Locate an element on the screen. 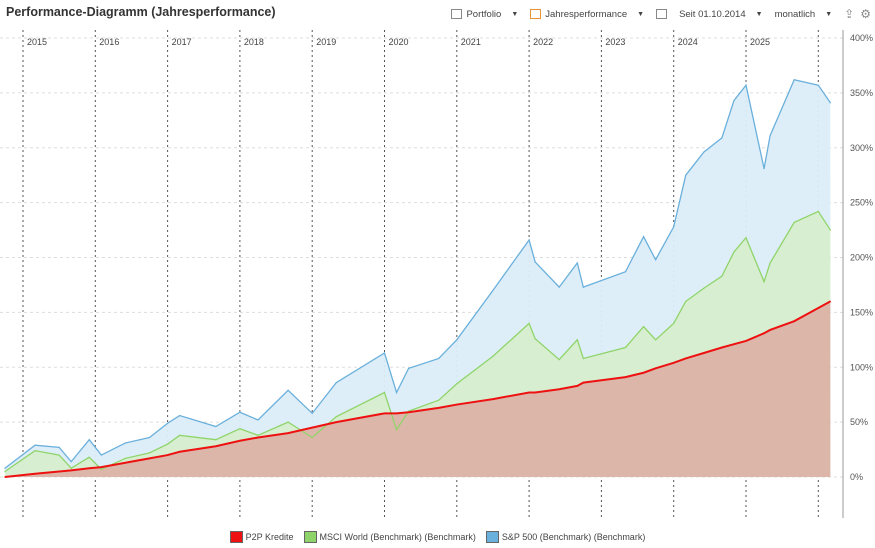 This screenshot has width=875, height=548. date-icon is located at coordinates (662, 14).